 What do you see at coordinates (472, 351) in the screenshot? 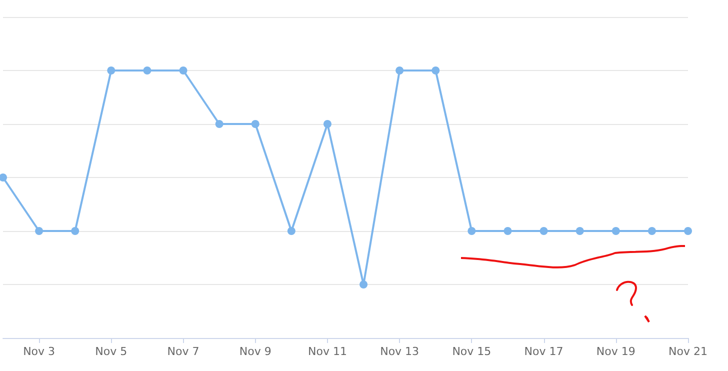
I see `x-tick-label: Nov 15` at bounding box center [472, 351].